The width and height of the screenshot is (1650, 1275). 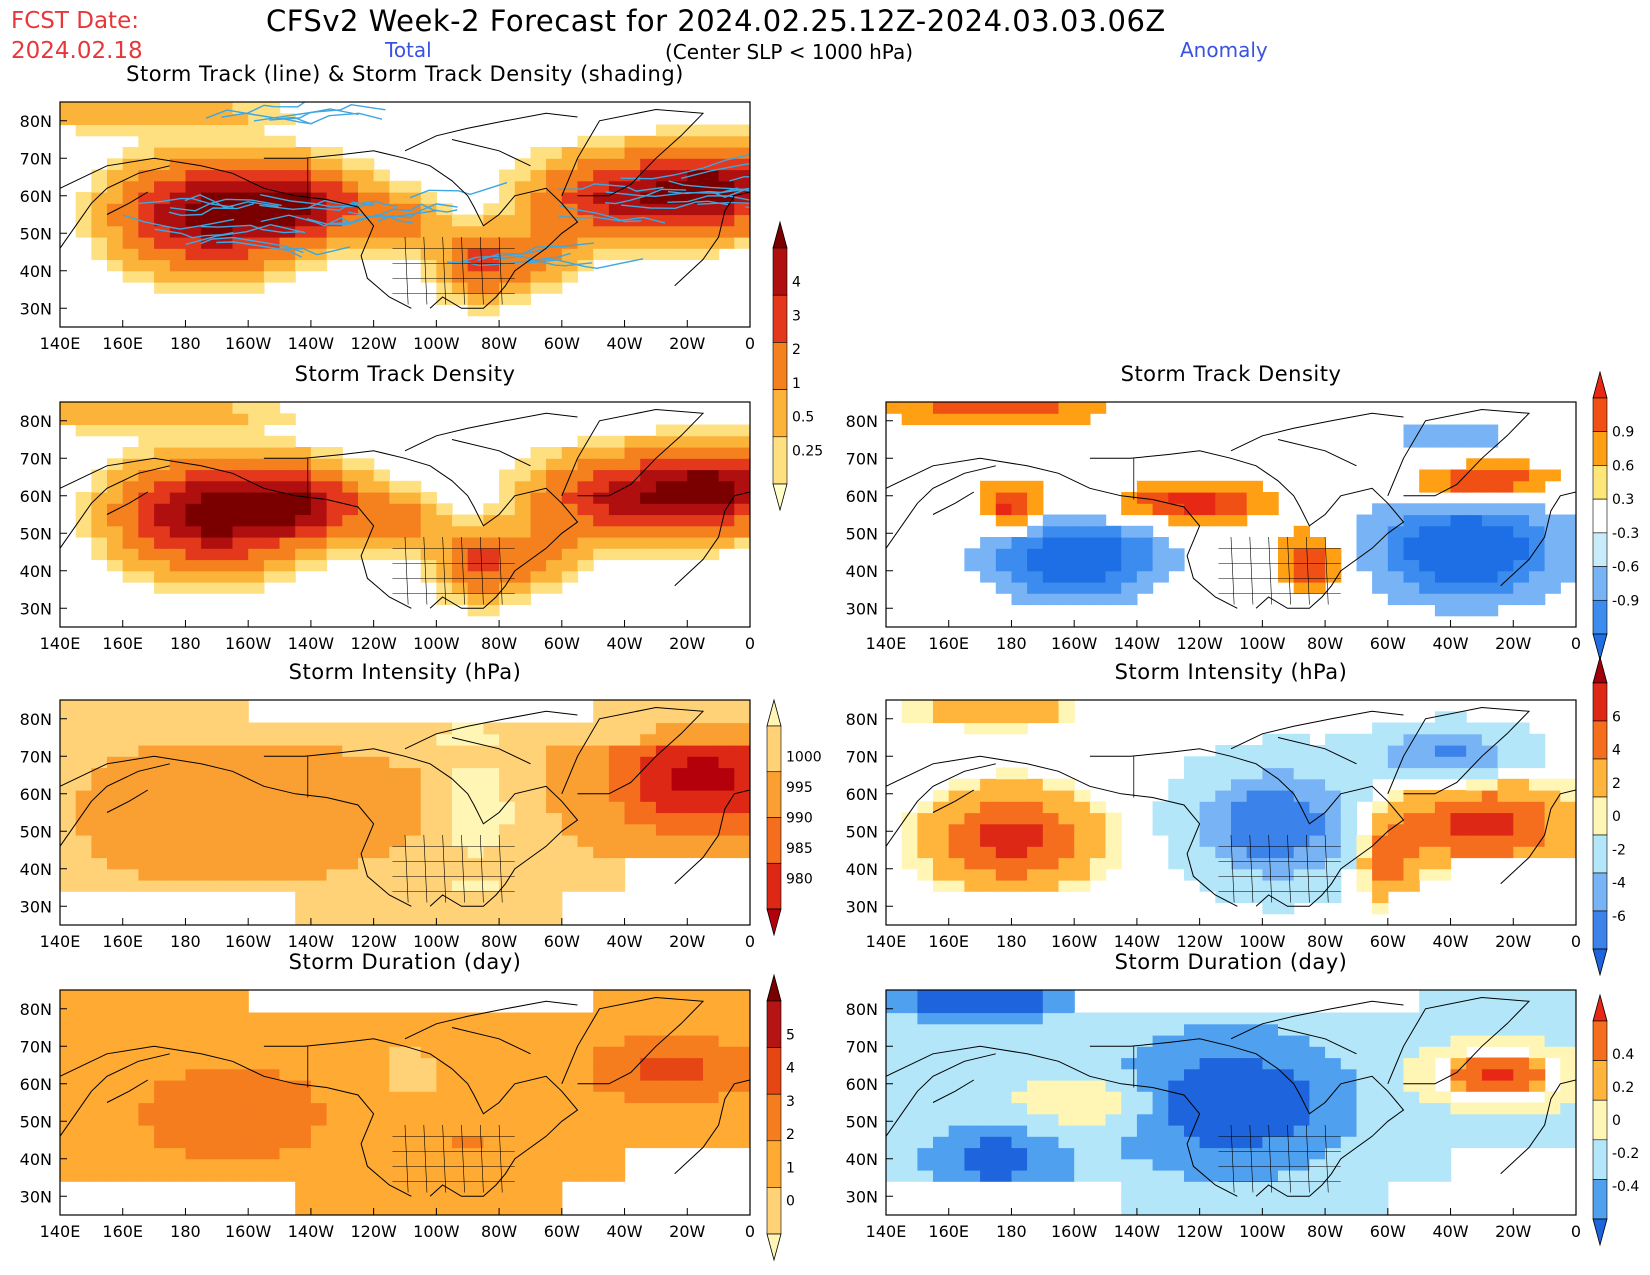 What do you see at coordinates (405, 1096) in the screenshot?
I see `coastlines` at bounding box center [405, 1096].